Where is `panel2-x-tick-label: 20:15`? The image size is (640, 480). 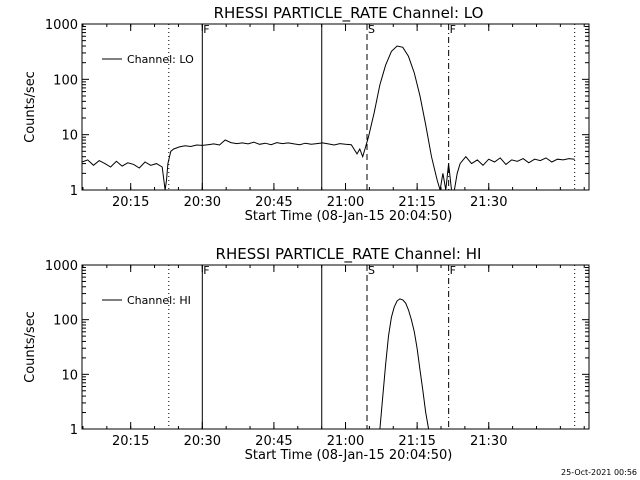 panel2-x-tick-label: 20:15 is located at coordinates (130, 441).